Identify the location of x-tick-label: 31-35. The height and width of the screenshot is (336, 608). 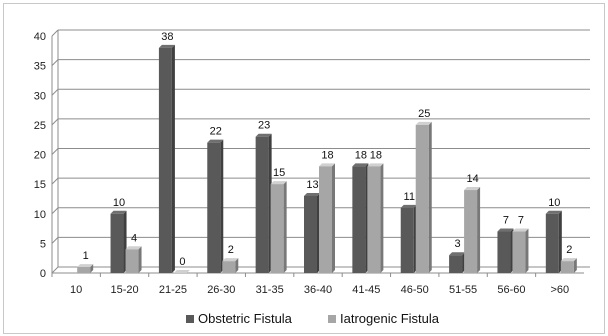
(270, 290).